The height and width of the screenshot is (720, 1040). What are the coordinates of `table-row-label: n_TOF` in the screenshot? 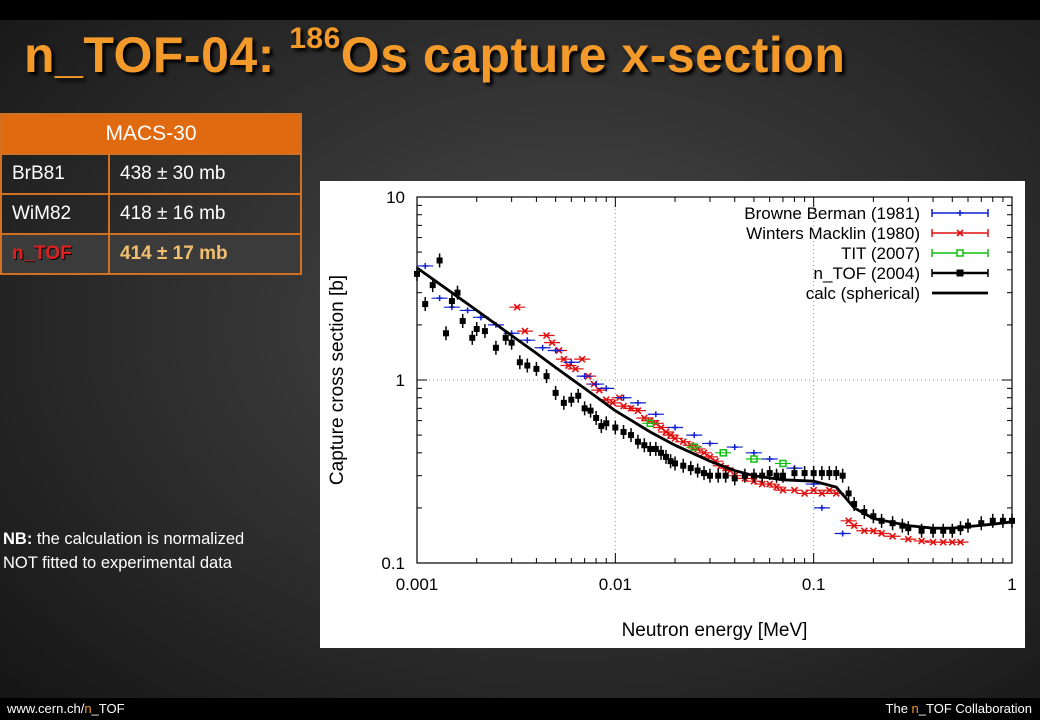 It's located at (55, 254).